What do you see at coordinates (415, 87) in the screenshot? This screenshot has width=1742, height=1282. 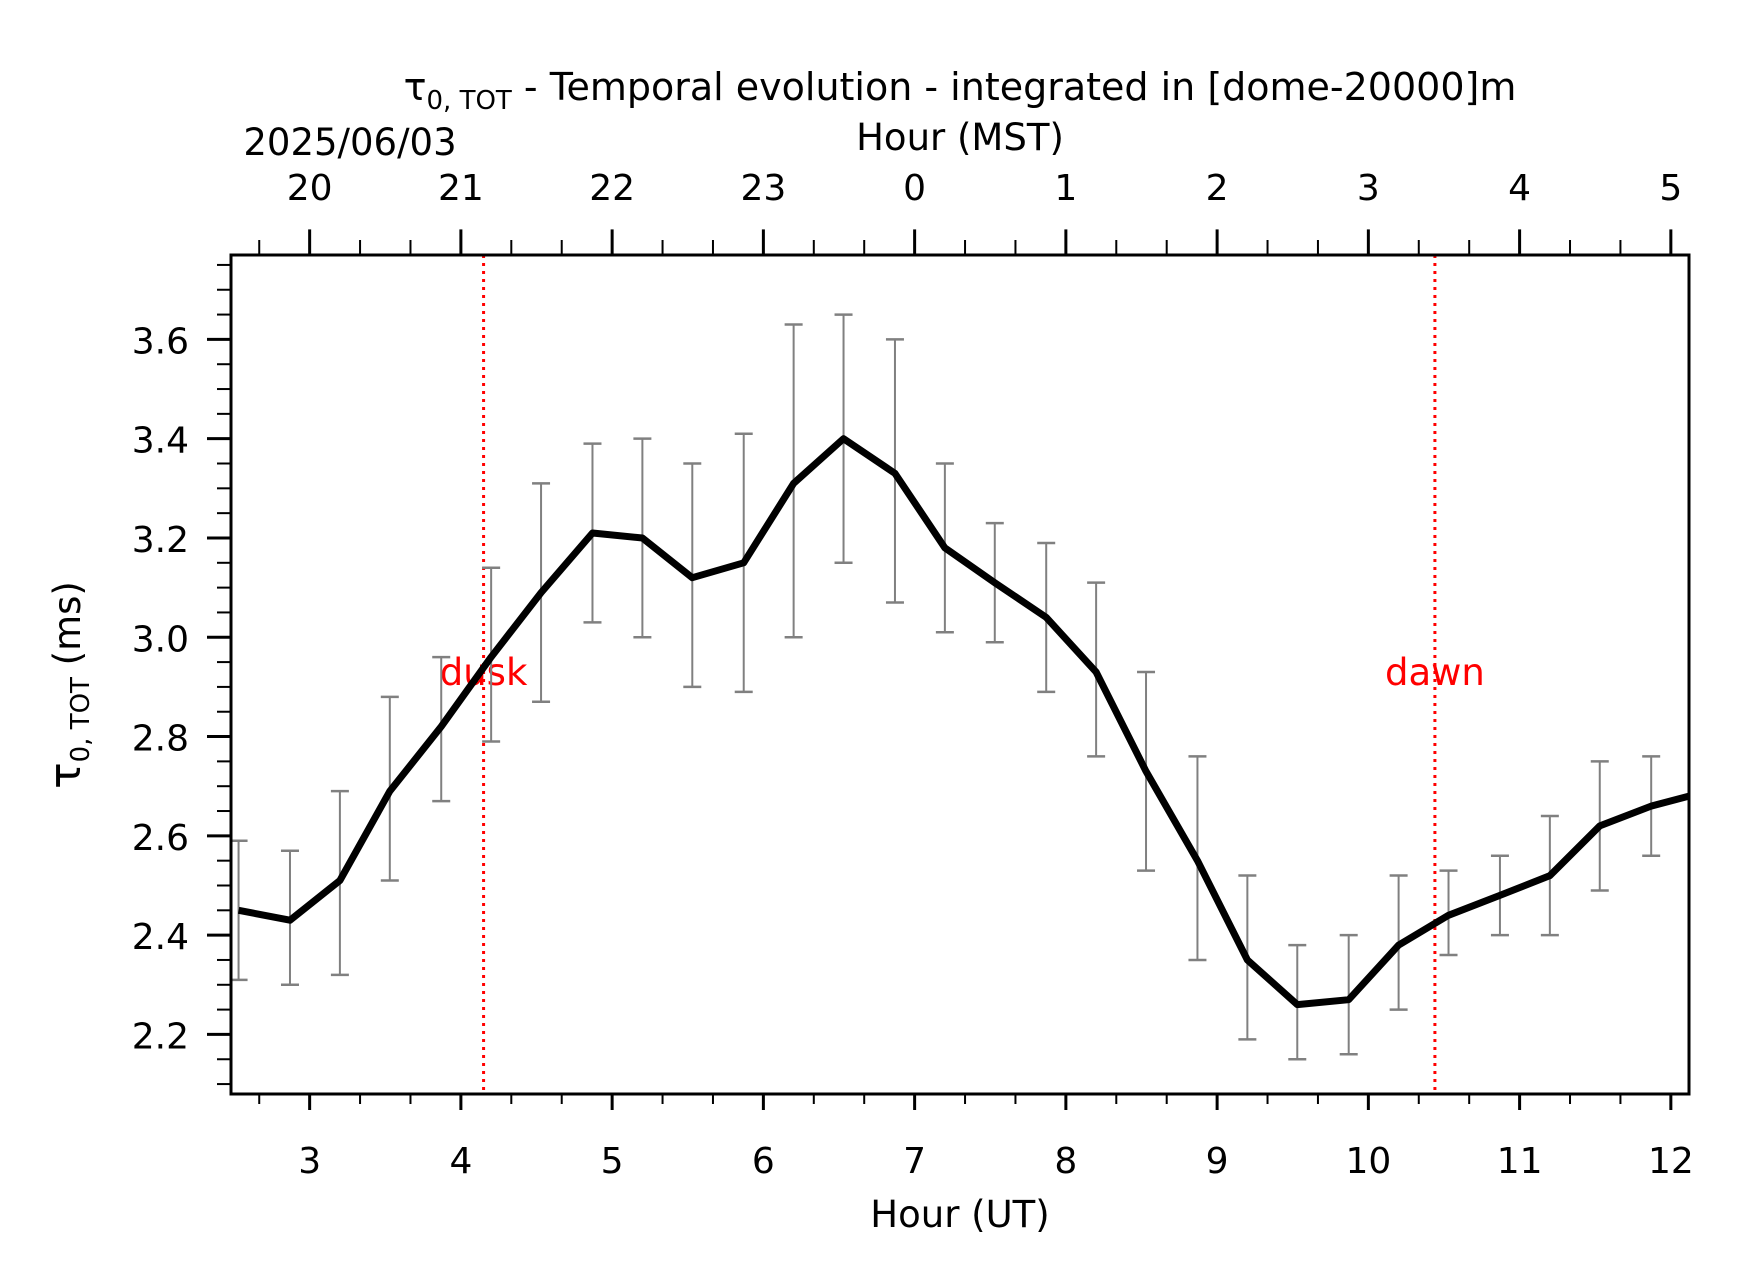 I see `title-symbol: τ` at bounding box center [415, 87].